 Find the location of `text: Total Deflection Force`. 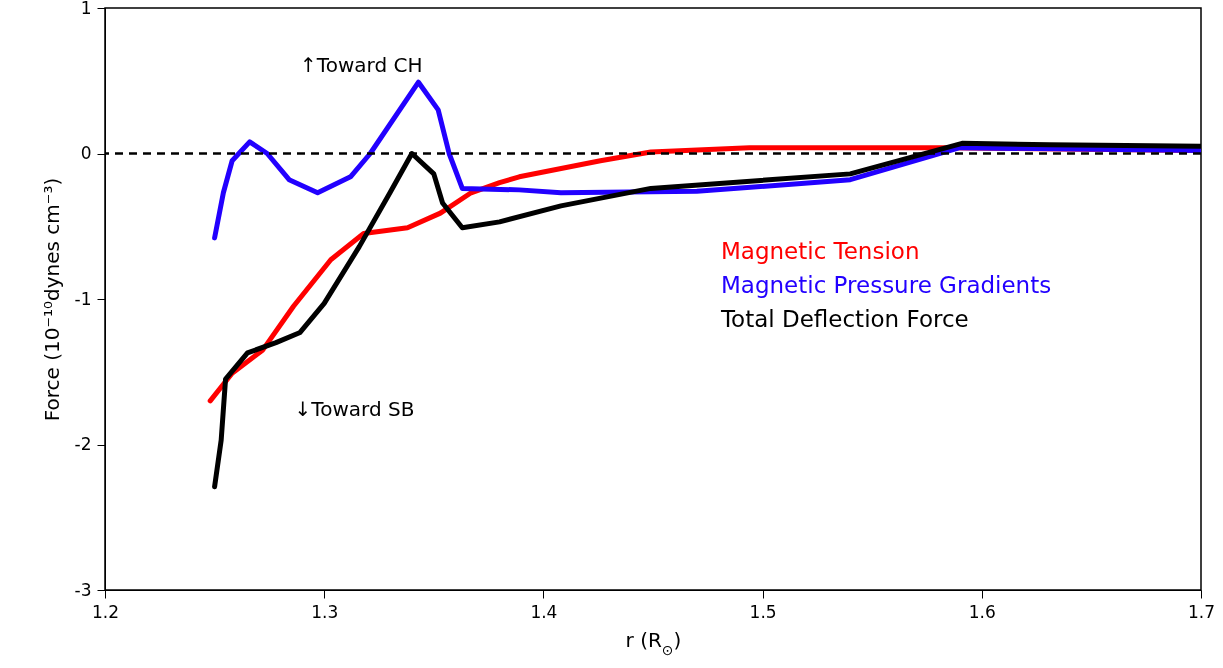

text: Total Deflection Force is located at coordinates (844, 319).